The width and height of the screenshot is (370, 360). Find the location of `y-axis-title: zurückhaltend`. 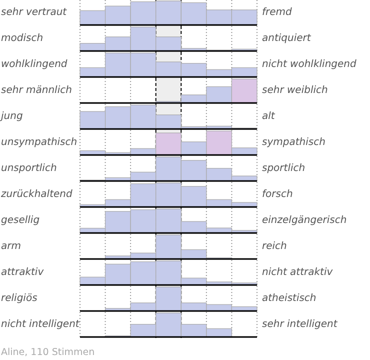

y-axis-title: zurückhaltend is located at coordinates (36, 194).